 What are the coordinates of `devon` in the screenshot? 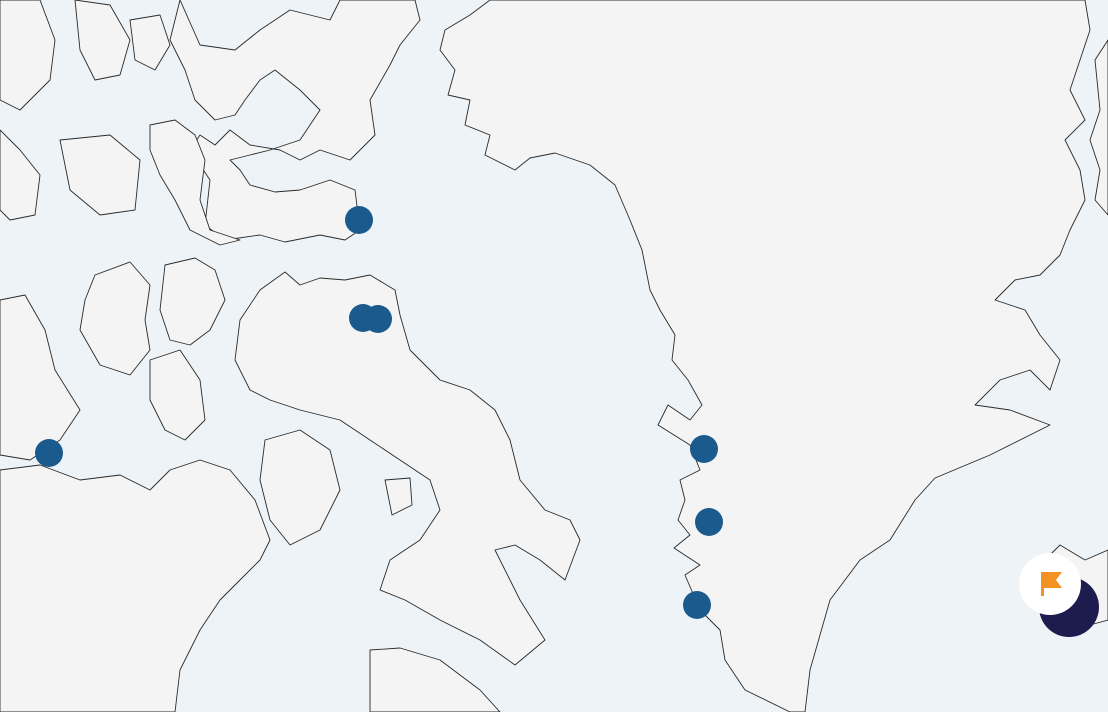 It's located at (195, 182).